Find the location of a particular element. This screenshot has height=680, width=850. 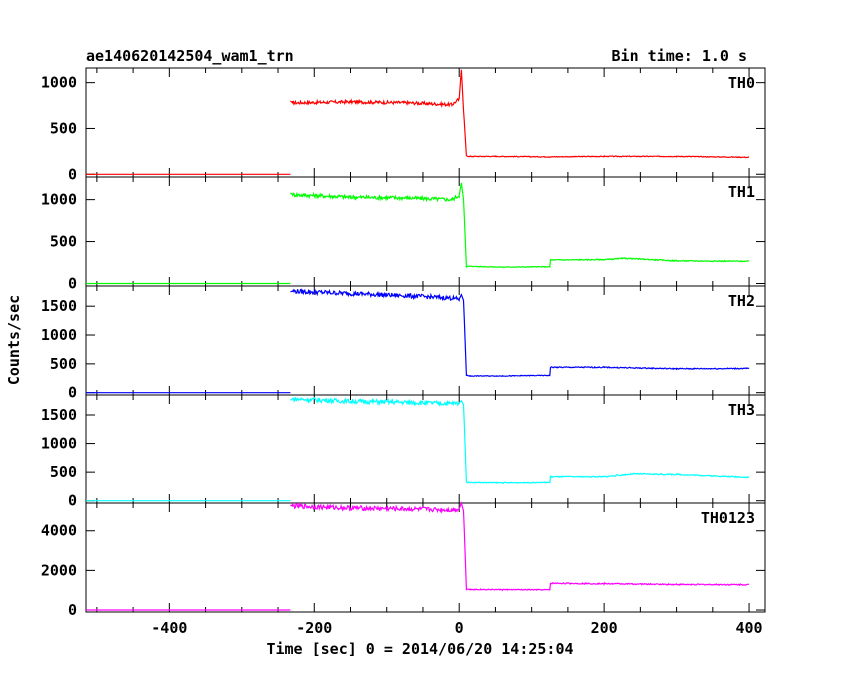

series-line-th1 is located at coordinates (418, 233).